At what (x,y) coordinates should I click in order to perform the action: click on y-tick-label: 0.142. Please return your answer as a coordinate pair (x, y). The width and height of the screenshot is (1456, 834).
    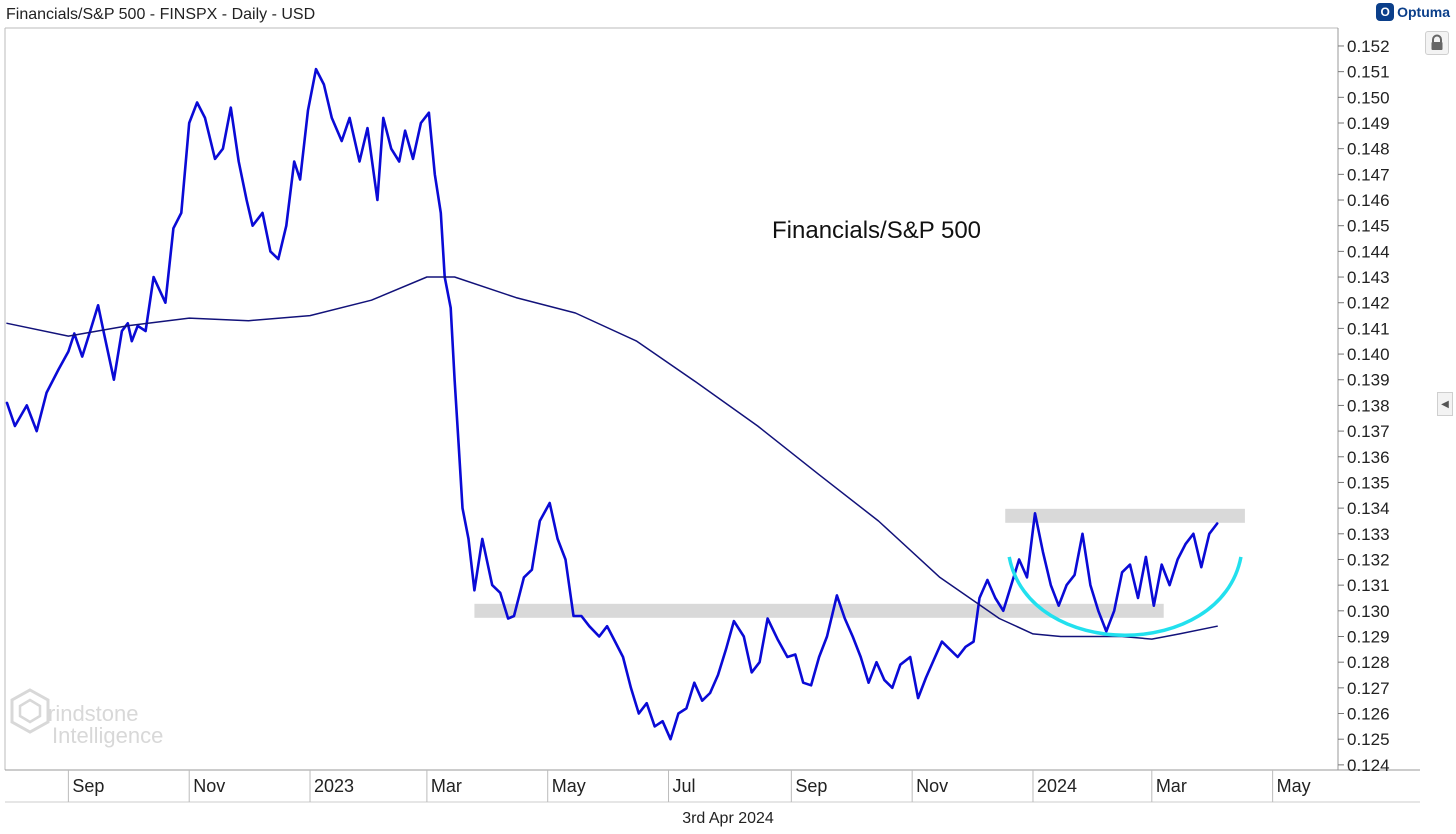
    Looking at the image, I should click on (1368, 303).